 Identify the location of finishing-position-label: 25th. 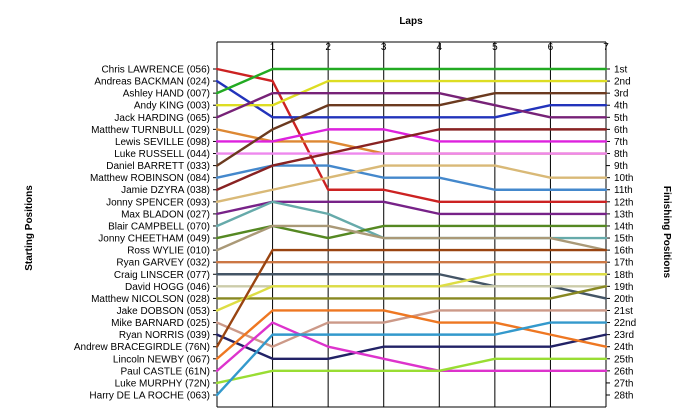
(623, 359).